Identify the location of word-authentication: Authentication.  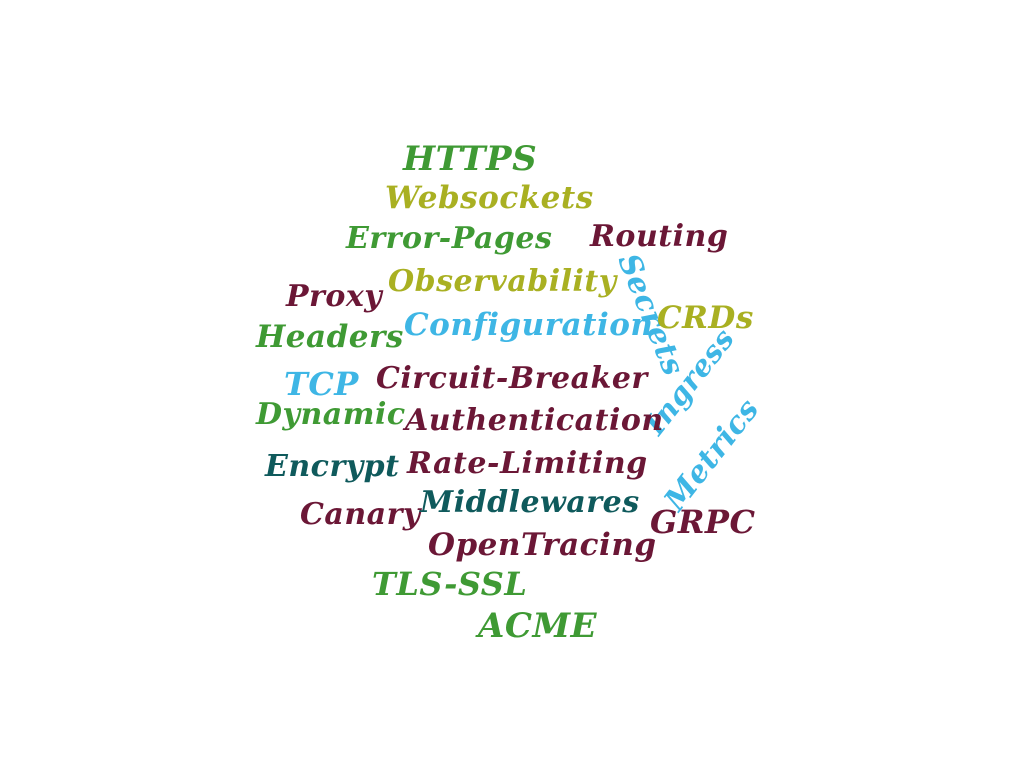
(534, 420).